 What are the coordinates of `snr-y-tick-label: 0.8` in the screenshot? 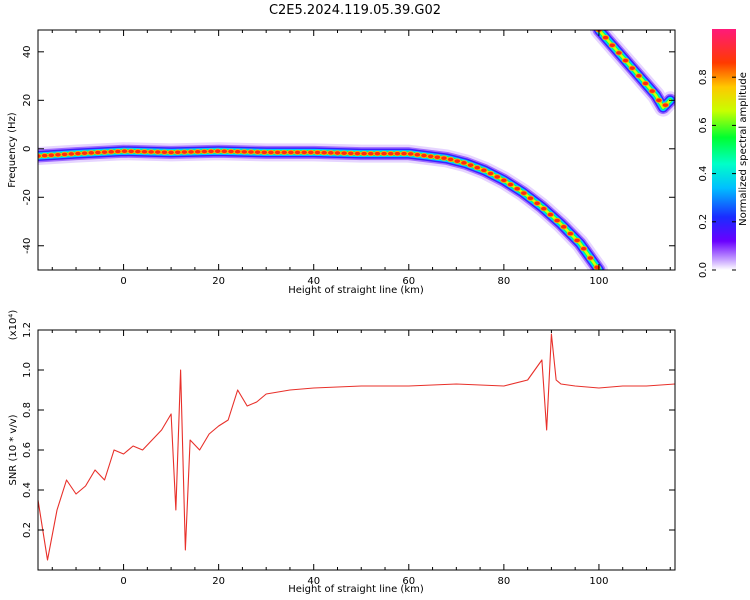 It's located at (27, 410).